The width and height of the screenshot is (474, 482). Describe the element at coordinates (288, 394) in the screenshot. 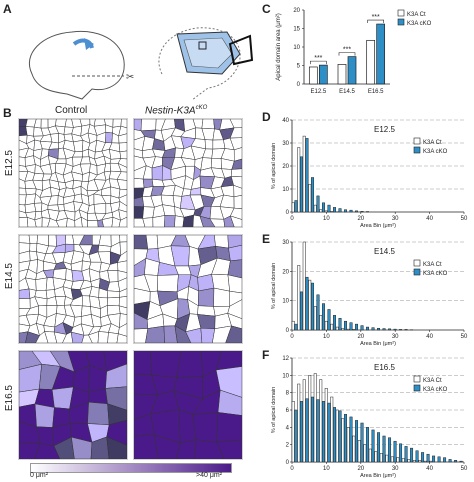

I see `f-y-tick-label: 8` at that location.